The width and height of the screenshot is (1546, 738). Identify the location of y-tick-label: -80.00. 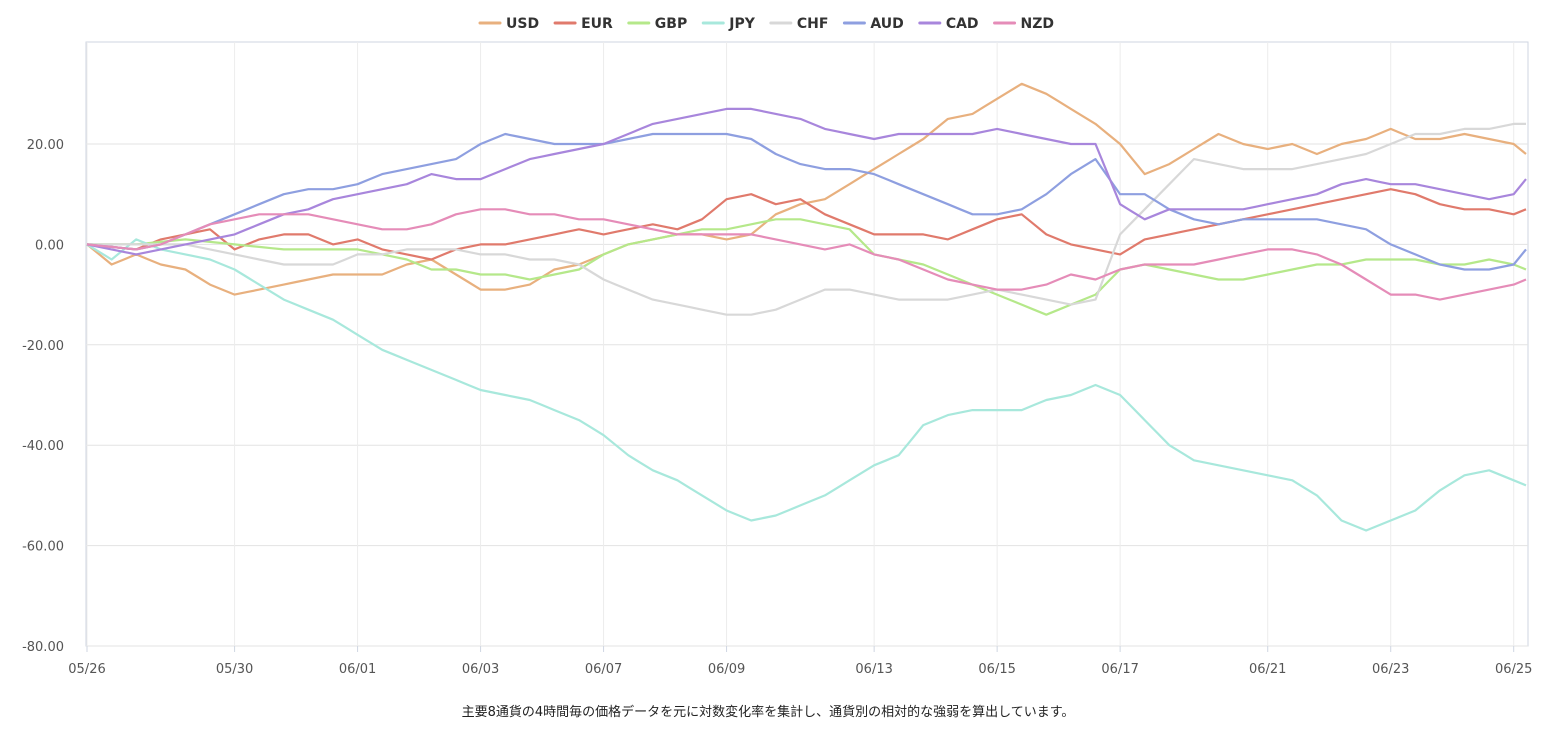
(43, 647).